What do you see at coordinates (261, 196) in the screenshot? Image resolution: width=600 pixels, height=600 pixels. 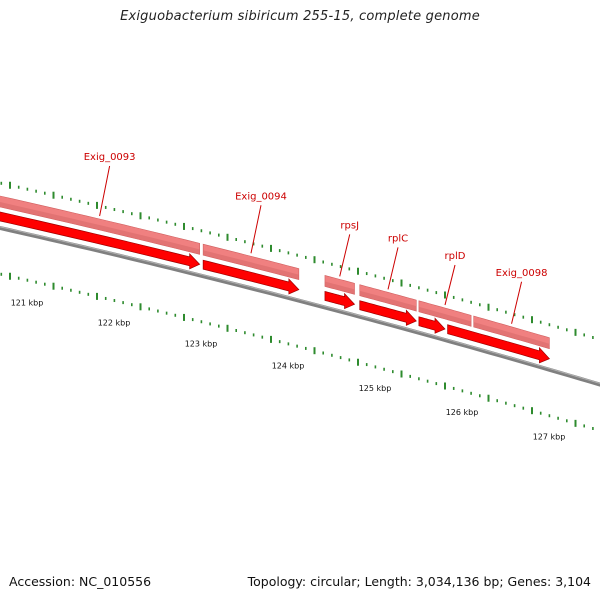 I see `gene-label: Exig_0094` at bounding box center [261, 196].